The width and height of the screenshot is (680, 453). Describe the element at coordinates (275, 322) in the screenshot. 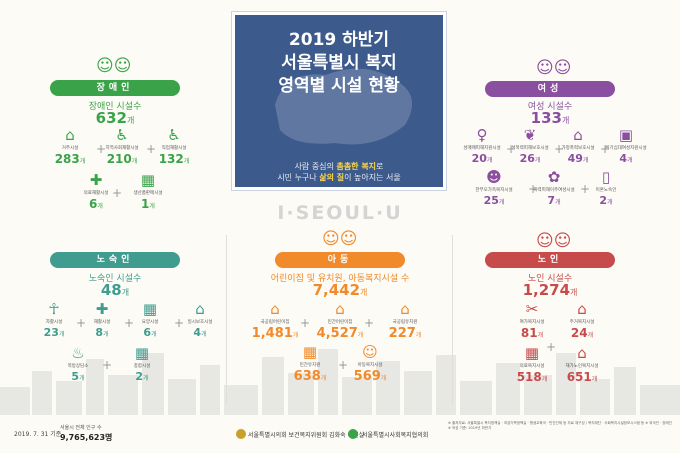

I see `children-item-label: 국공립어린이집` at that location.